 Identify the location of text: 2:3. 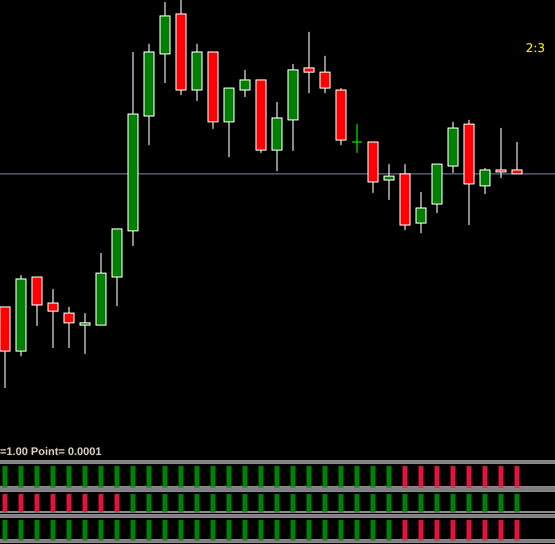
(535, 48).